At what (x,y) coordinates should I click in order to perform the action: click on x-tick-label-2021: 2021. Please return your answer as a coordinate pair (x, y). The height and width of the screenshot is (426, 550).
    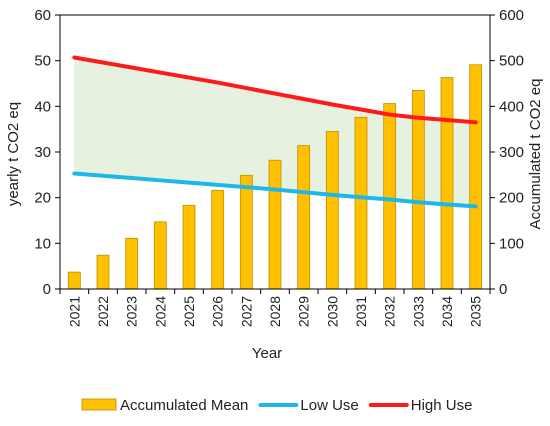
    Looking at the image, I should click on (74, 311).